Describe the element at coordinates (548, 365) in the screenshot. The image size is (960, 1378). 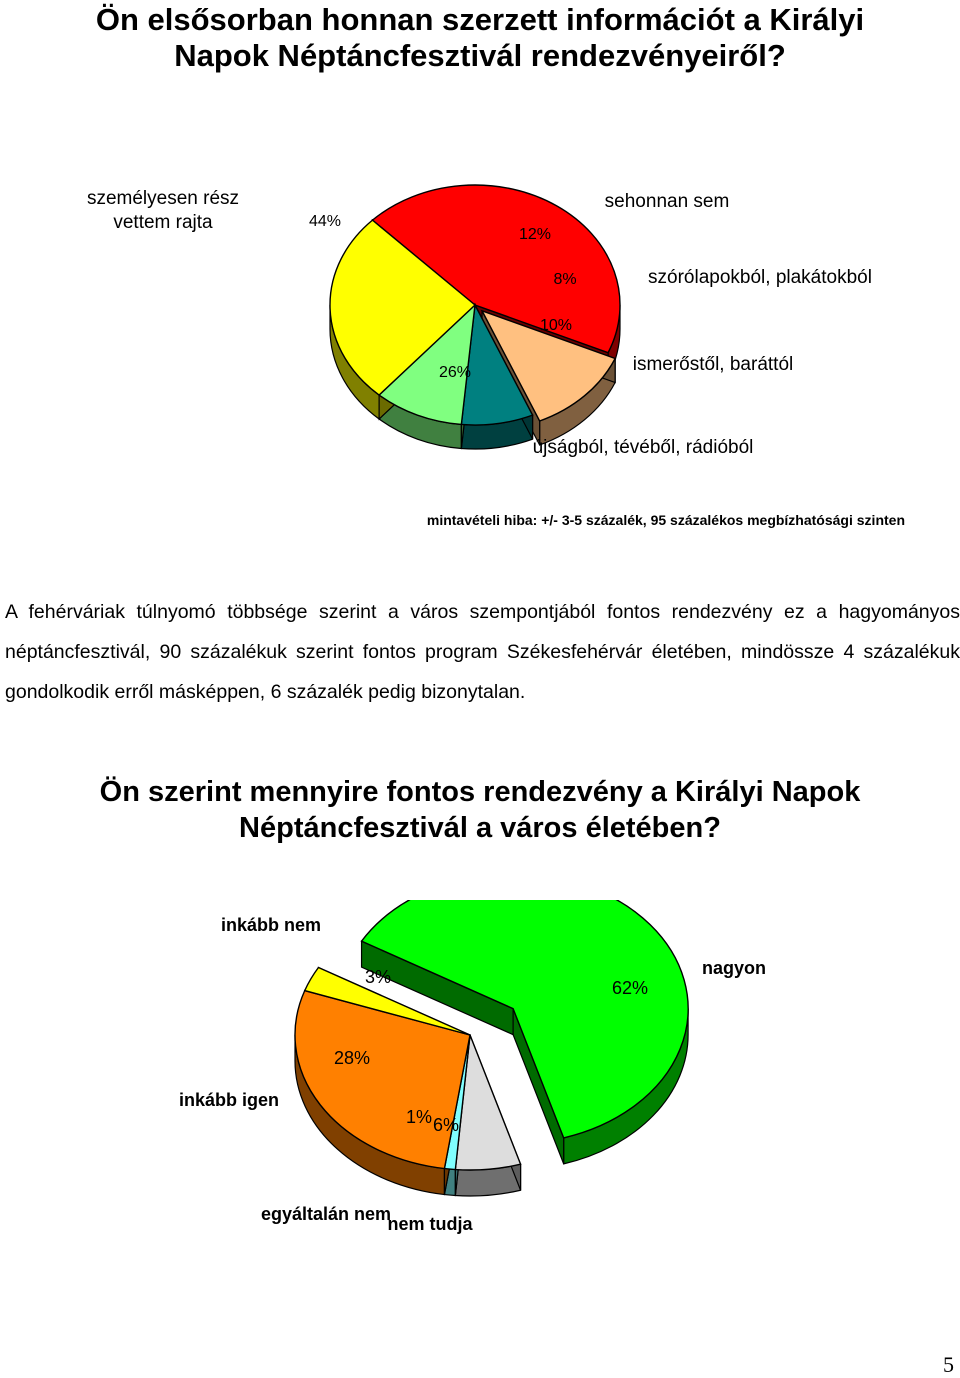
I see `pie-slice-sehonnan-sem` at that location.